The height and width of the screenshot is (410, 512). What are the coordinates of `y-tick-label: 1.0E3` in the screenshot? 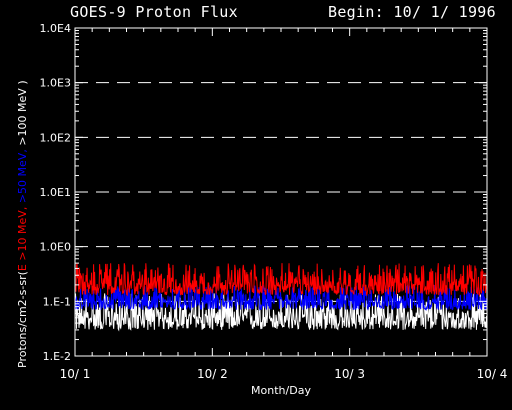 It's located at (55, 83).